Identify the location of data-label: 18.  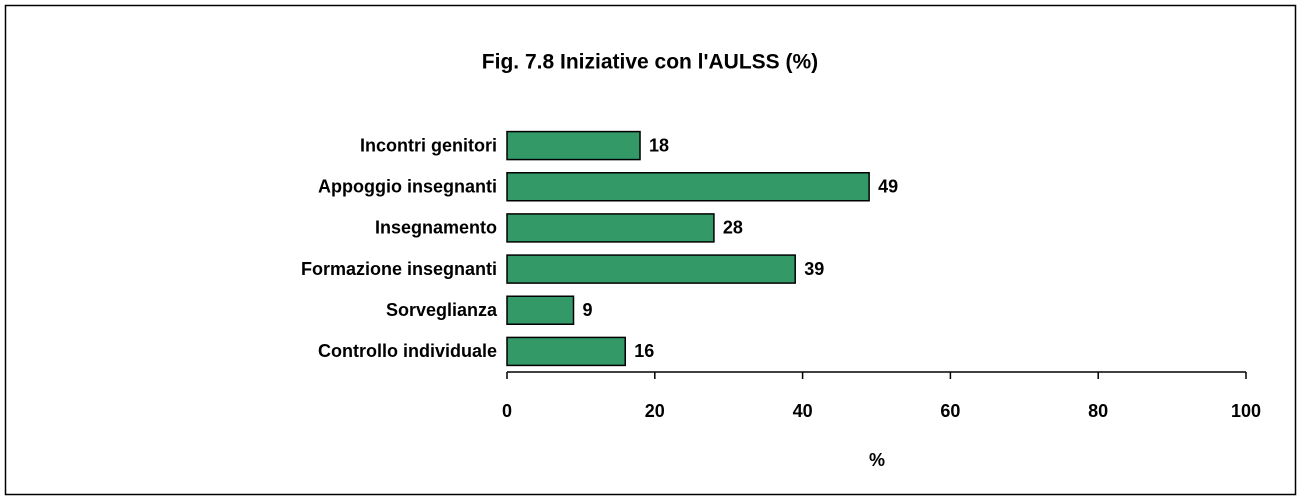
(659, 145).